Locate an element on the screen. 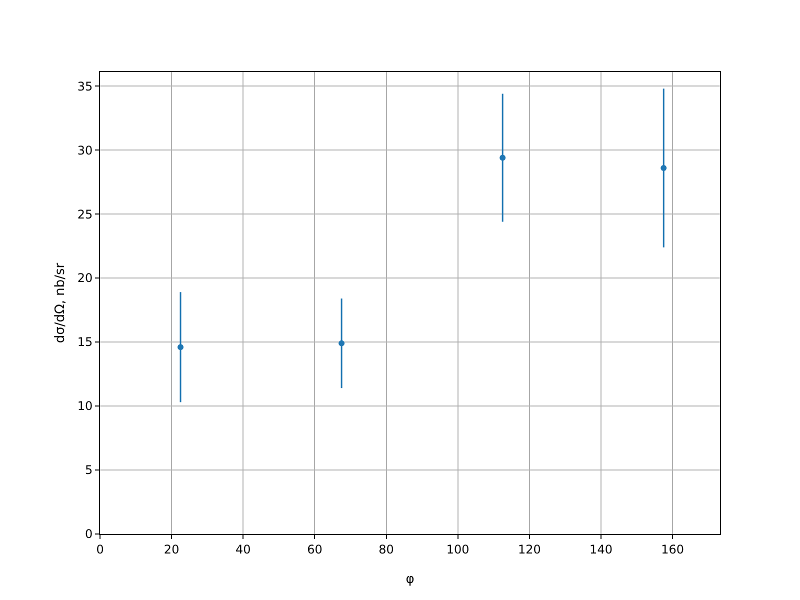 This screenshot has height=600, width=800. x-tick-label: 120 is located at coordinates (529, 549).